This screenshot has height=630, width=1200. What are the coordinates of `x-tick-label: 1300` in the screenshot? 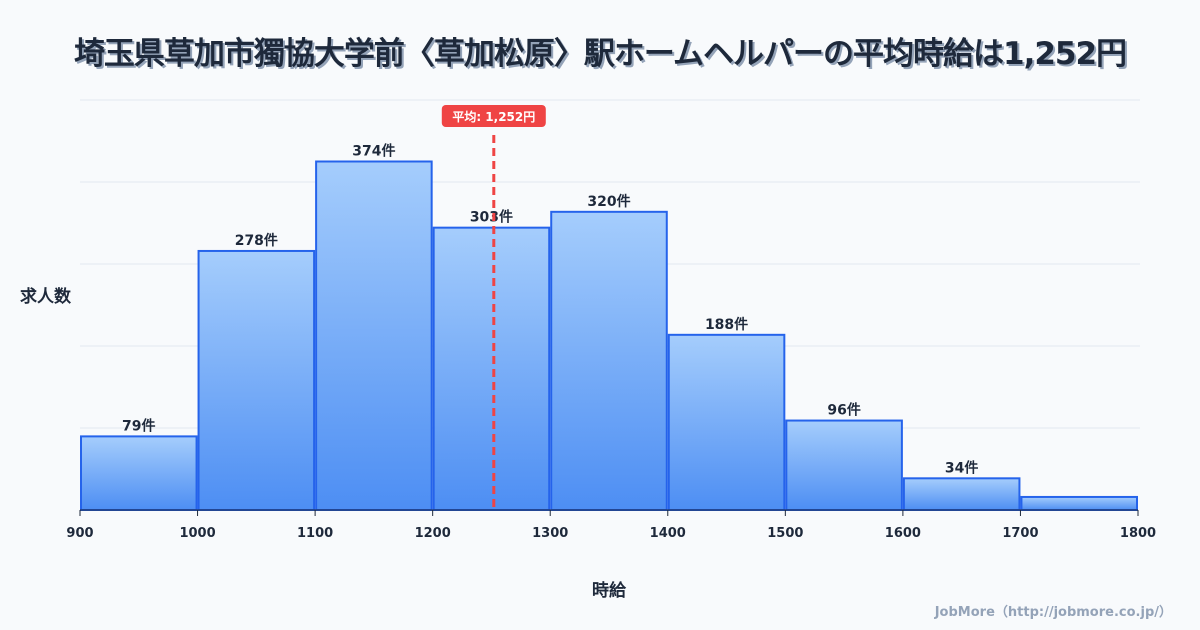 It's located at (550, 533).